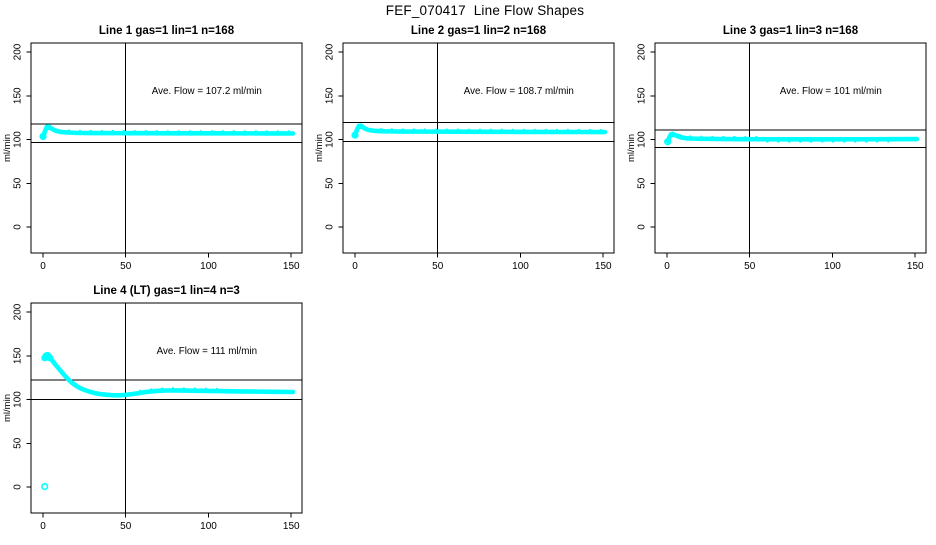 Image resolution: width=936 pixels, height=545 pixels. What do you see at coordinates (207, 91) in the screenshot?
I see `ave-flow-annotation: Ave. Flow = 107.2 ml/min` at bounding box center [207, 91].